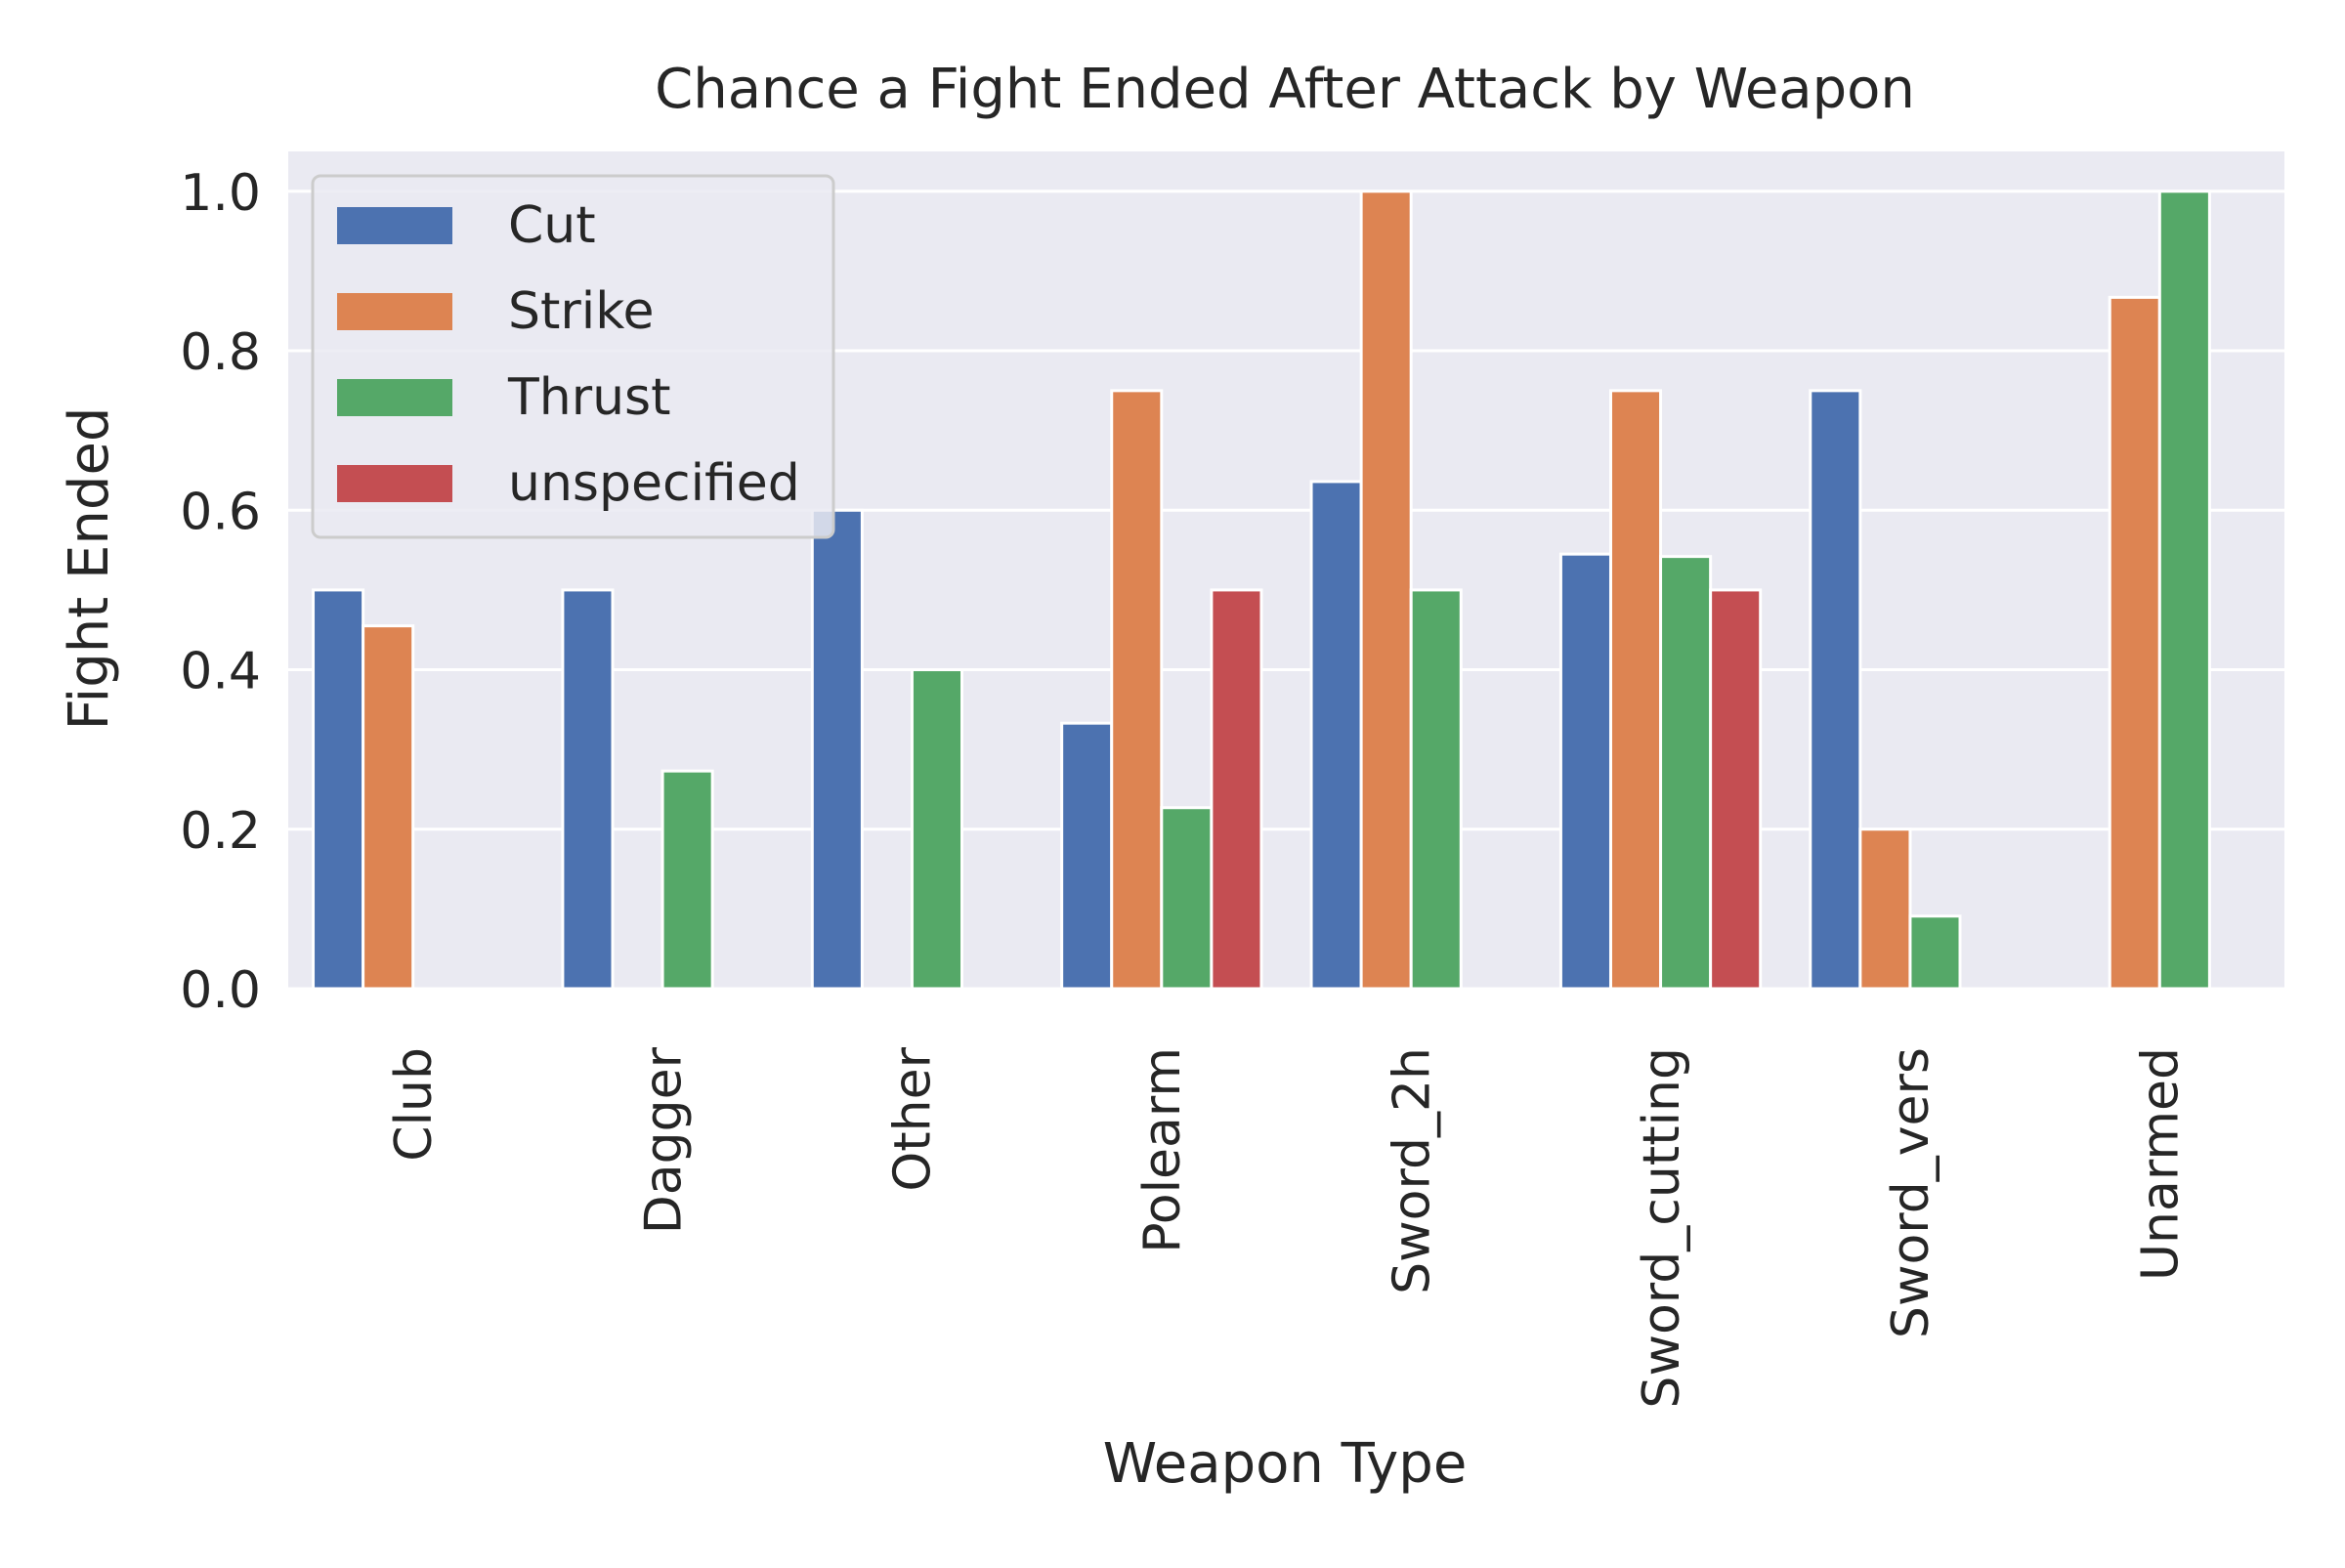 This screenshot has height=1568, width=2345. I want to click on bar-thrust-unarmed, so click(2184, 590).